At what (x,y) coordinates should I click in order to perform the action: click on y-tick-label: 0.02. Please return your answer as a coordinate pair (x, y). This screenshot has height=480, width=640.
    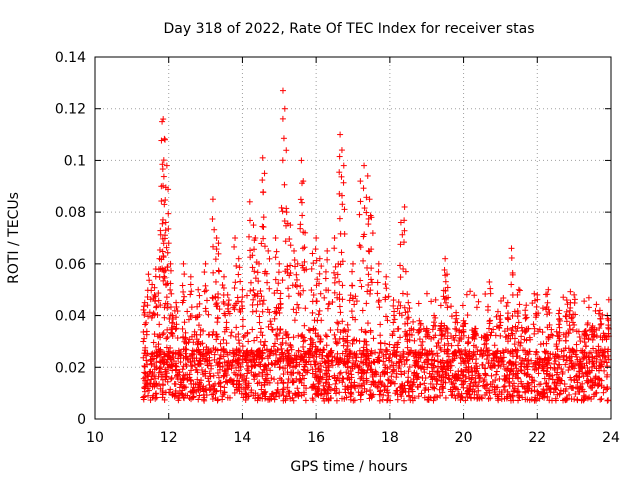
    Looking at the image, I should click on (70, 368).